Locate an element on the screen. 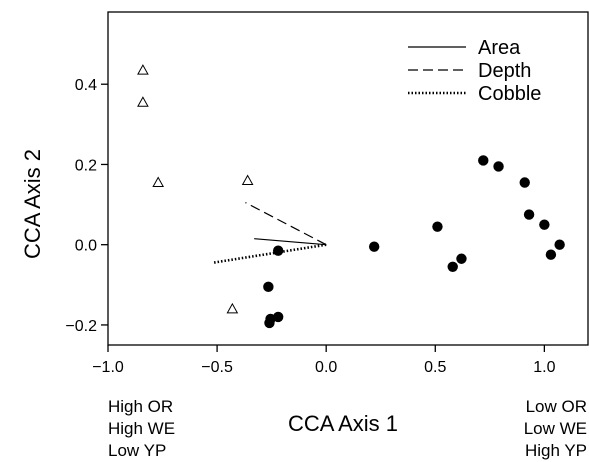  y-tick-label: 0.4 is located at coordinates (86, 85).